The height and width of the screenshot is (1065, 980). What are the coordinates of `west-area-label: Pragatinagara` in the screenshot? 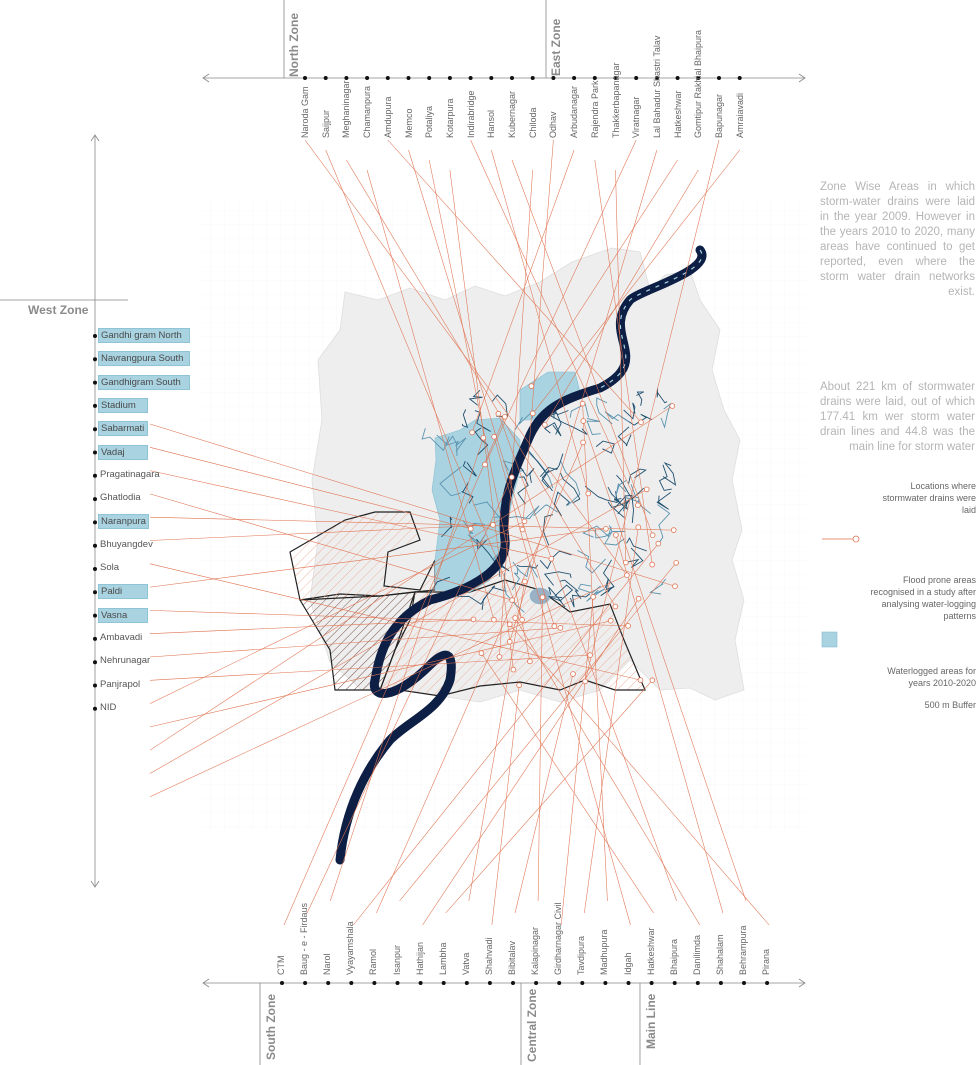 It's located at (130, 474).